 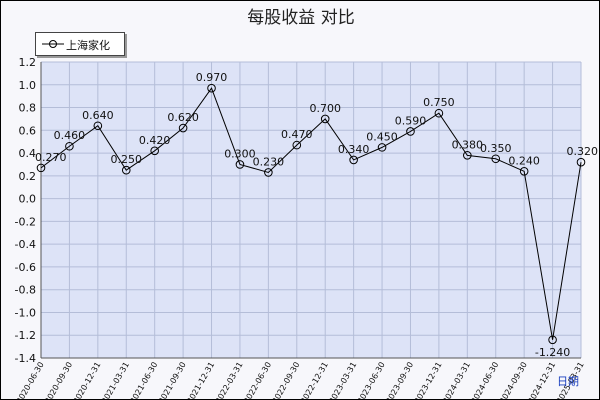 What do you see at coordinates (28, 130) in the screenshot?
I see `y-tick-label: 0.6` at bounding box center [28, 130].